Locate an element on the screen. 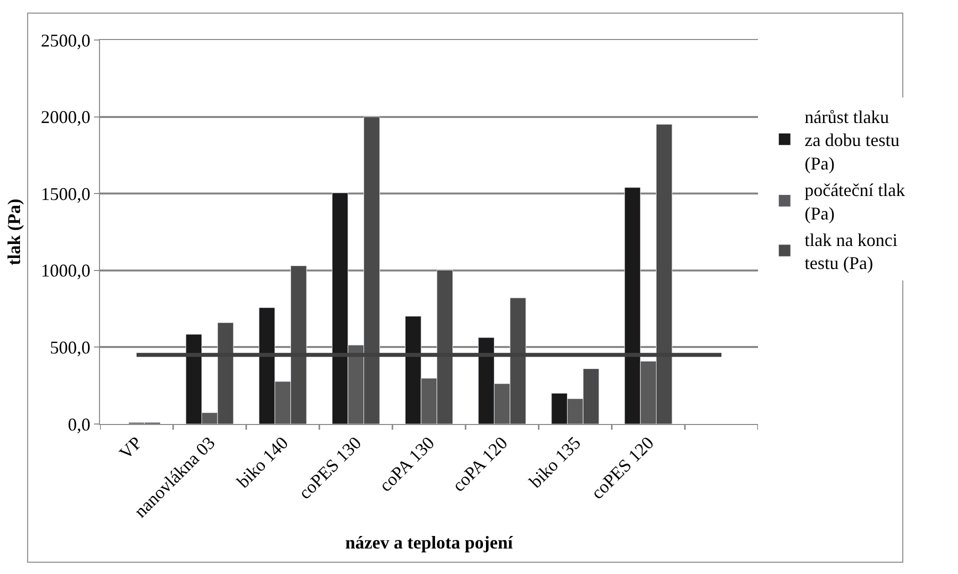 The width and height of the screenshot is (958, 574). y-tick-label: 2000,0 is located at coordinates (65, 117).